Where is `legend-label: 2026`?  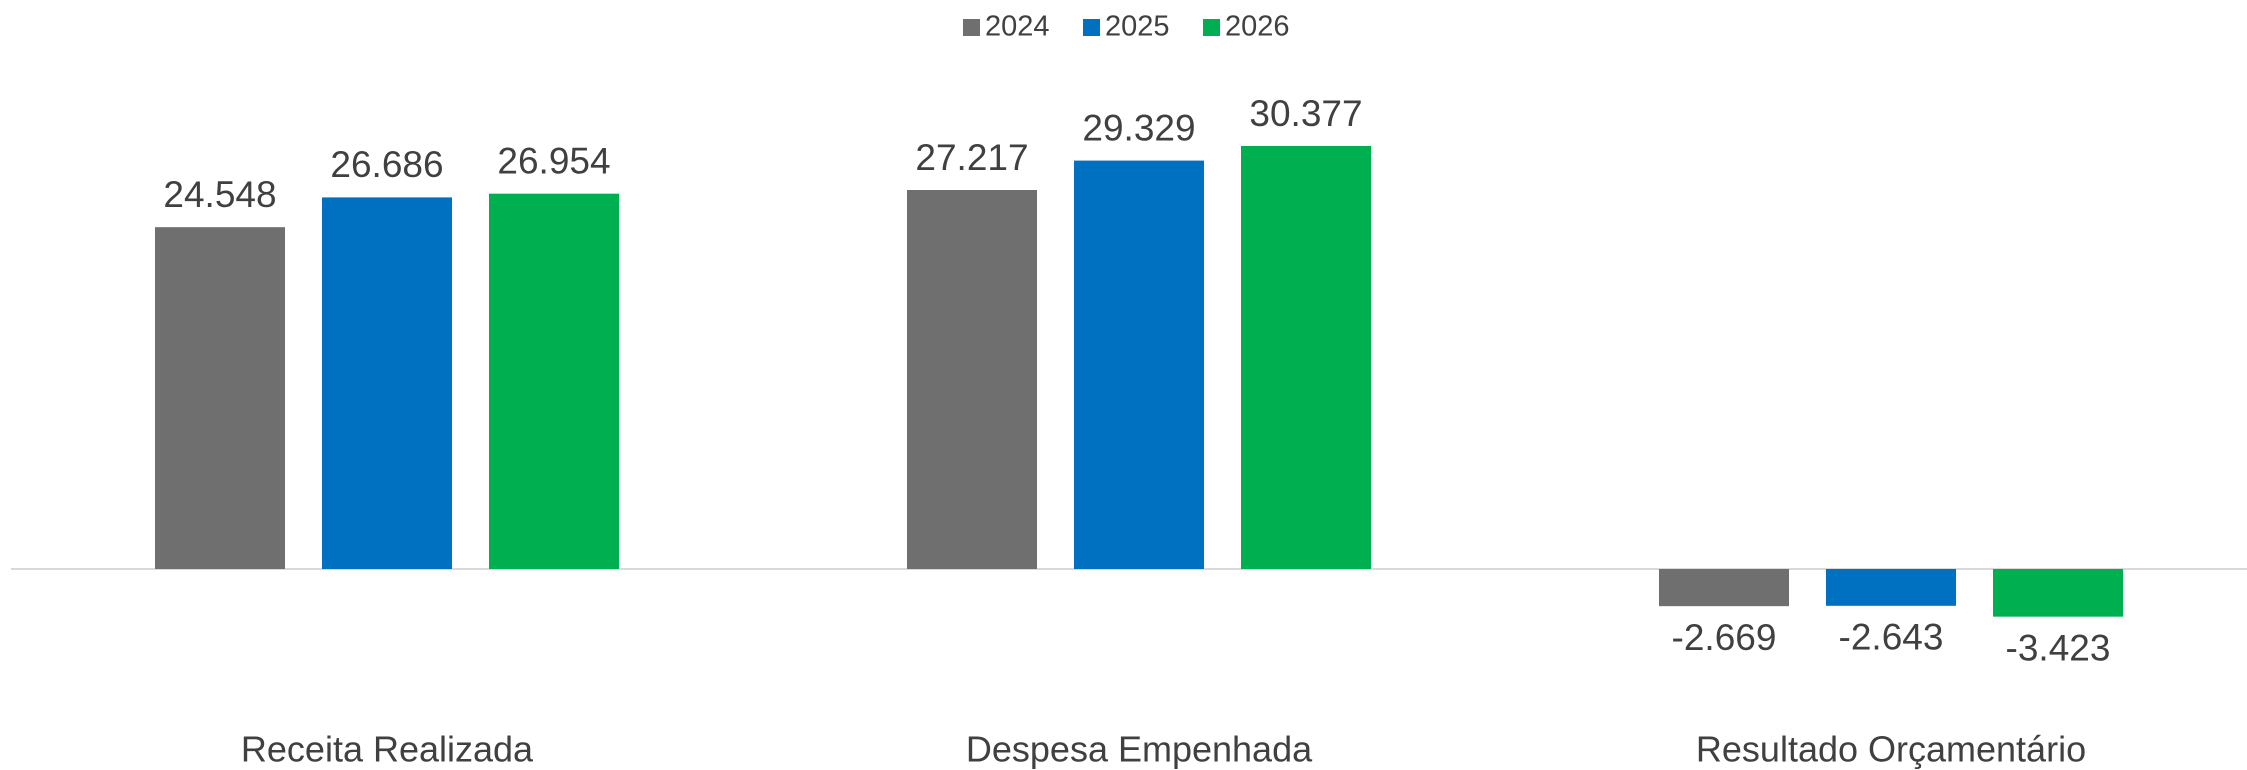 legend-label: 2026 is located at coordinates (1257, 27).